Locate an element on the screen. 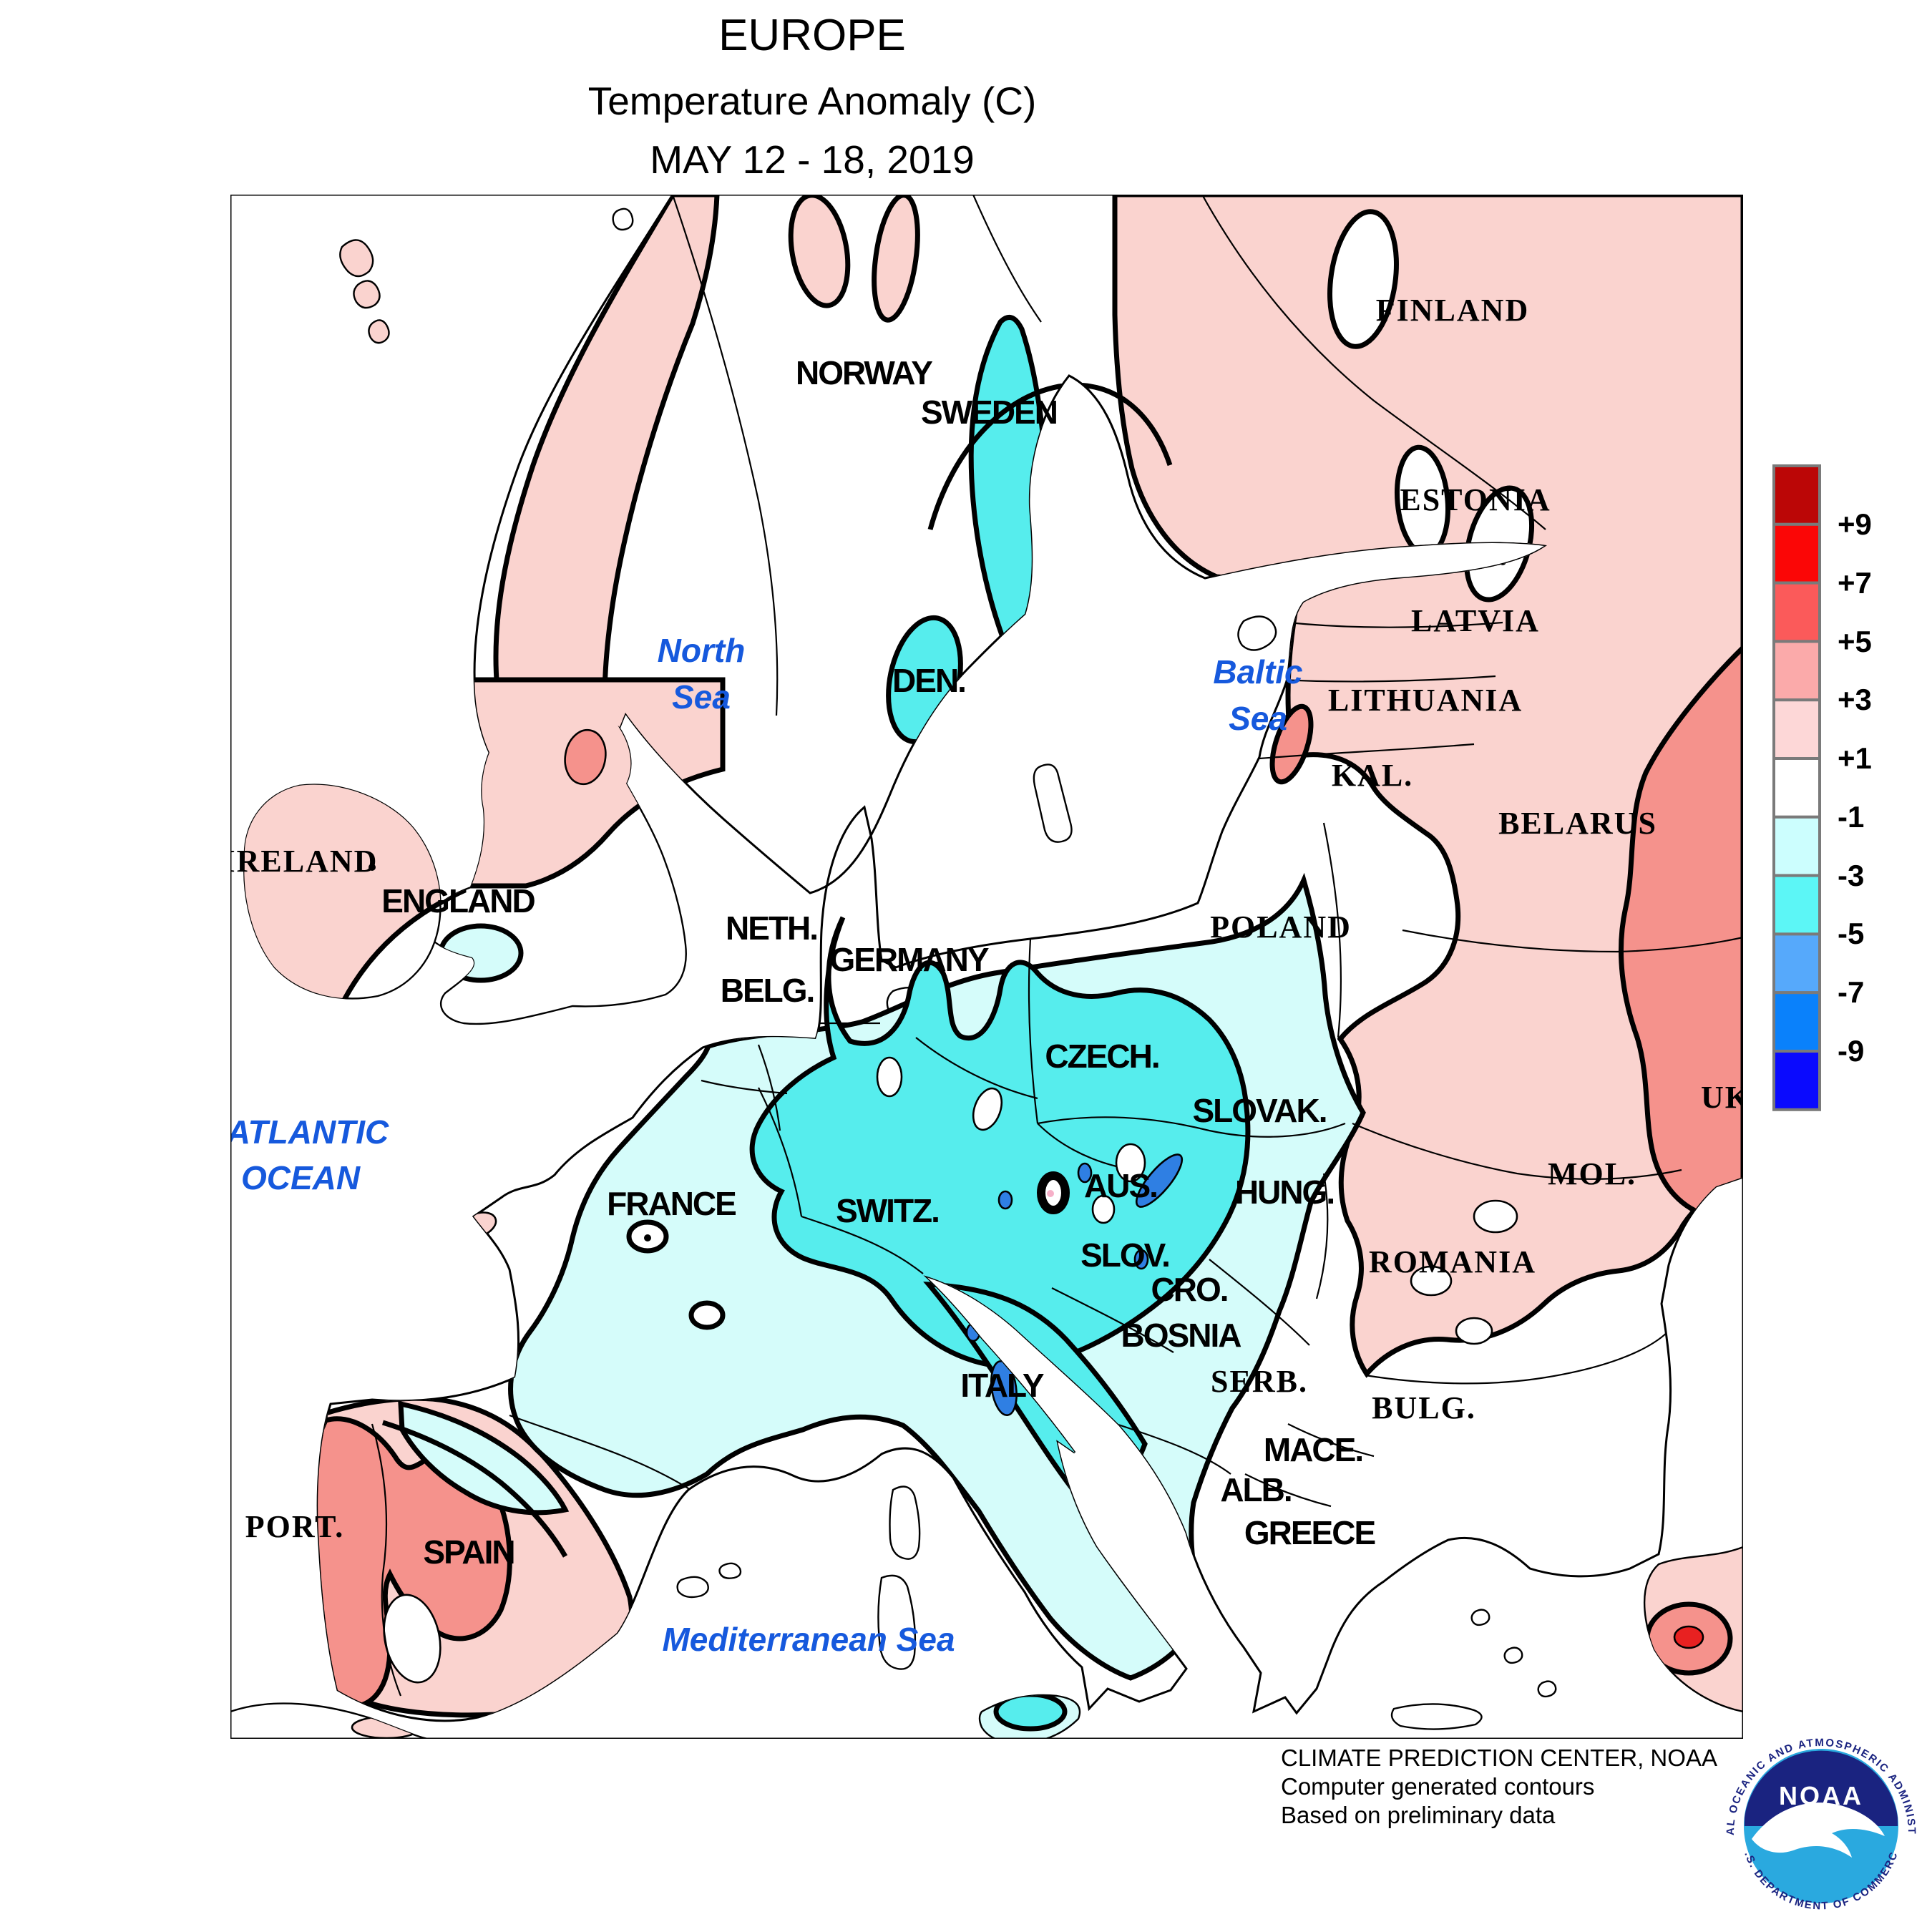  country-label-portugal: PORT. is located at coordinates (294, 1526).